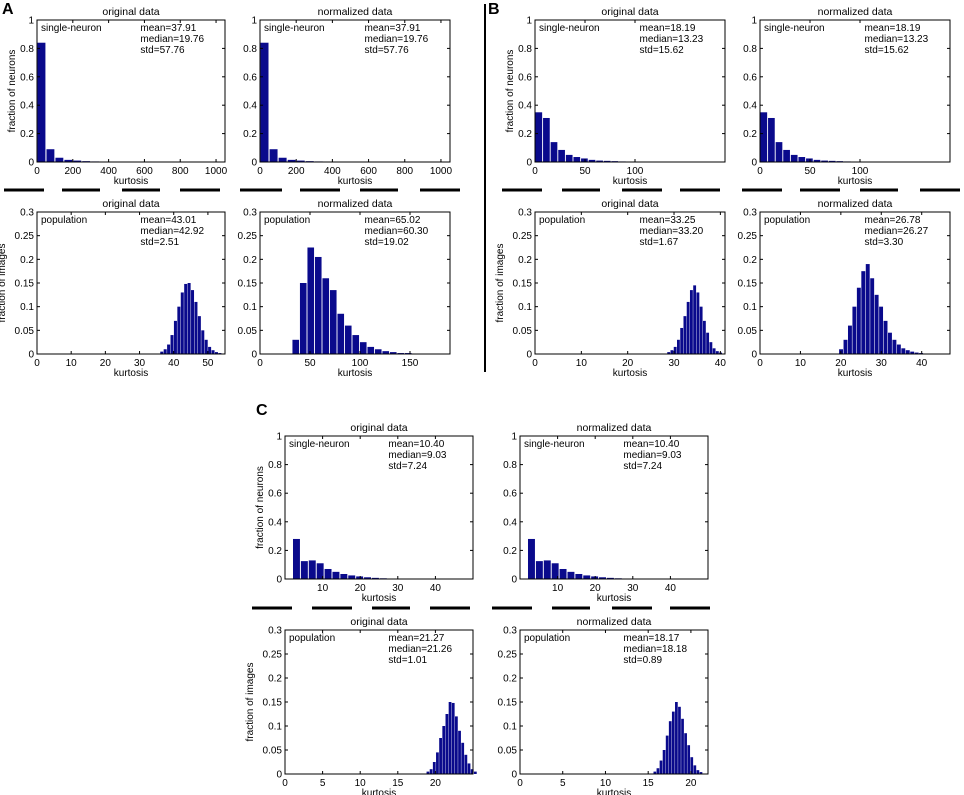  I want to click on subplot-title: original data, so click(130, 204).